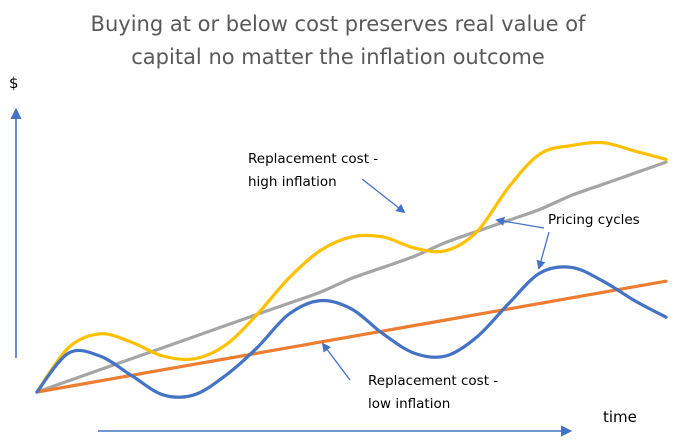 Image resolution: width=676 pixels, height=446 pixels. What do you see at coordinates (433, 381) in the screenshot?
I see `annotation-low-inflation-line-1: Replacement cost -` at bounding box center [433, 381].